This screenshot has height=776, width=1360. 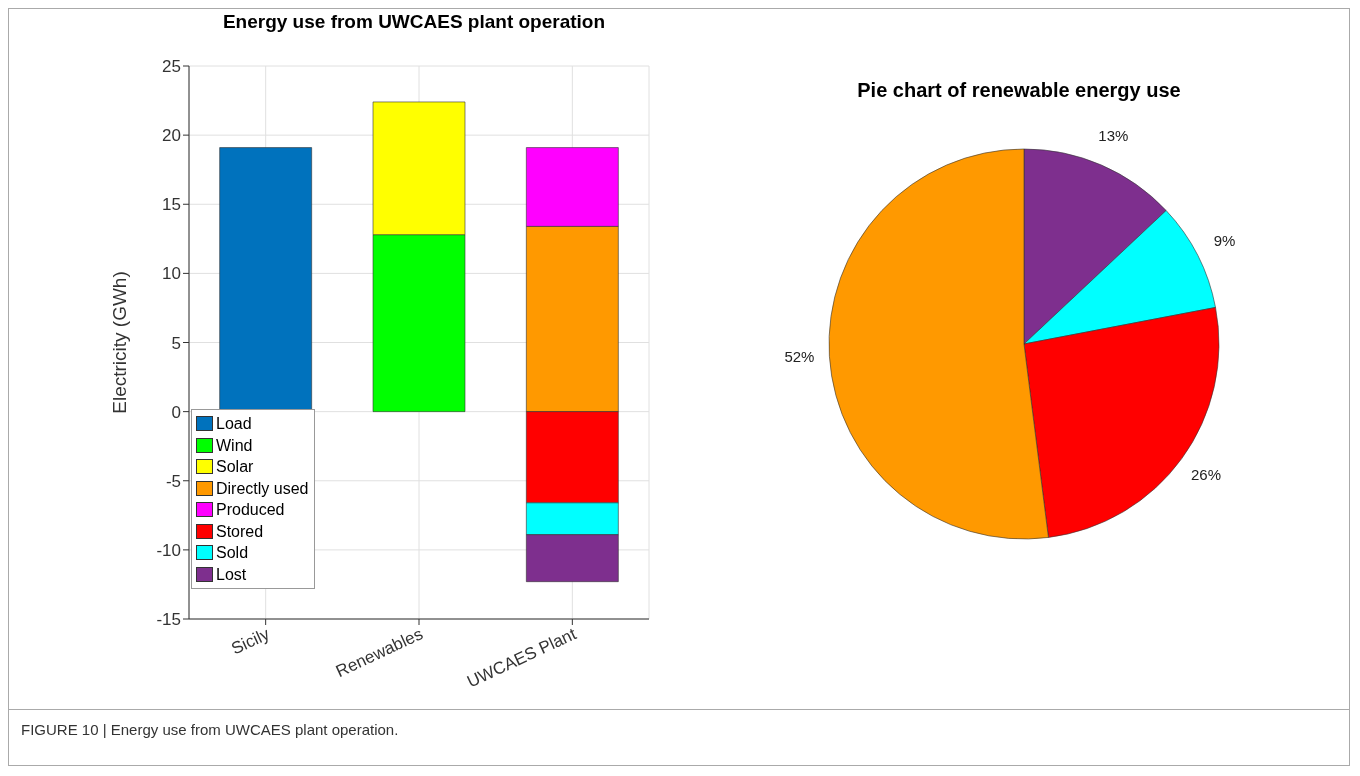 What do you see at coordinates (414, 22) in the screenshot?
I see `chart-title: Energy use from UWCAES plant operation` at bounding box center [414, 22].